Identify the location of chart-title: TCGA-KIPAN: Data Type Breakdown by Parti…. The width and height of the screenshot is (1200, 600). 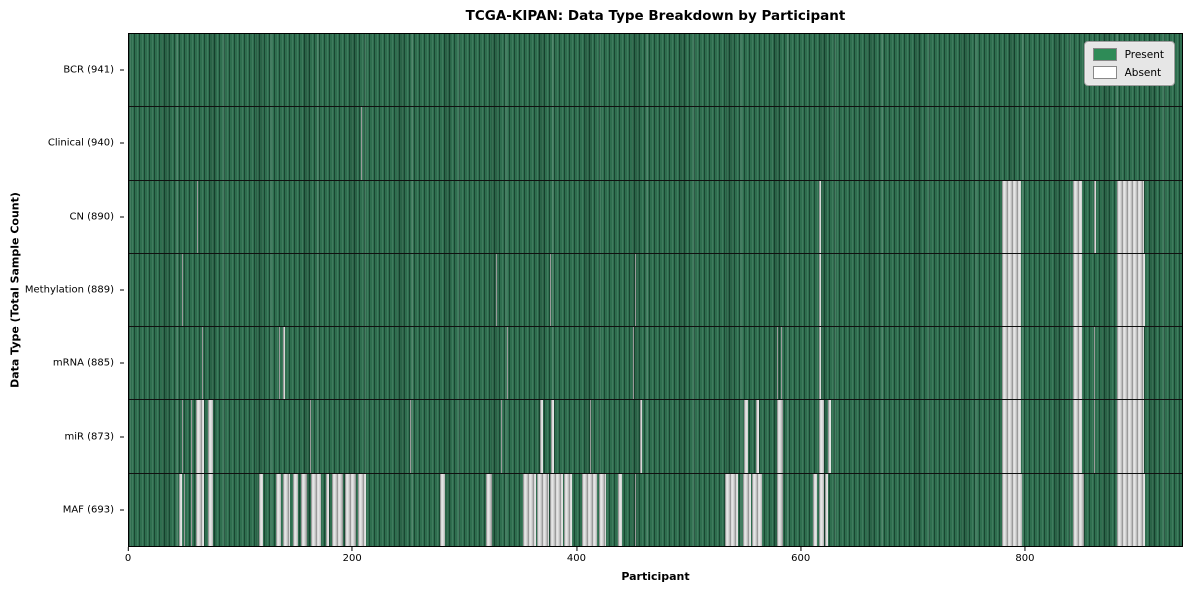
(655, 16).